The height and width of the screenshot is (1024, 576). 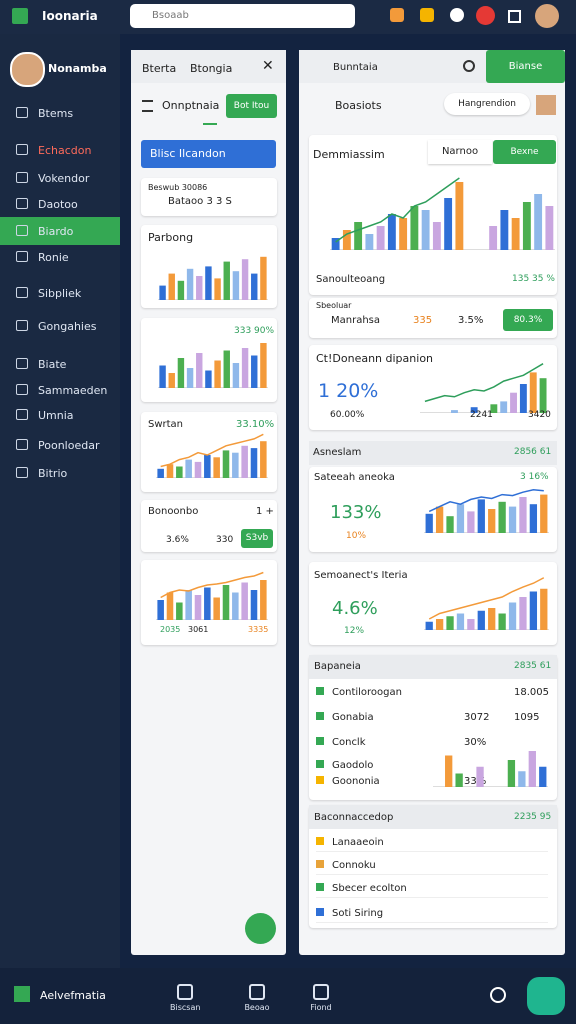 I want to click on active-nav-bg, so click(x=60, y=231).